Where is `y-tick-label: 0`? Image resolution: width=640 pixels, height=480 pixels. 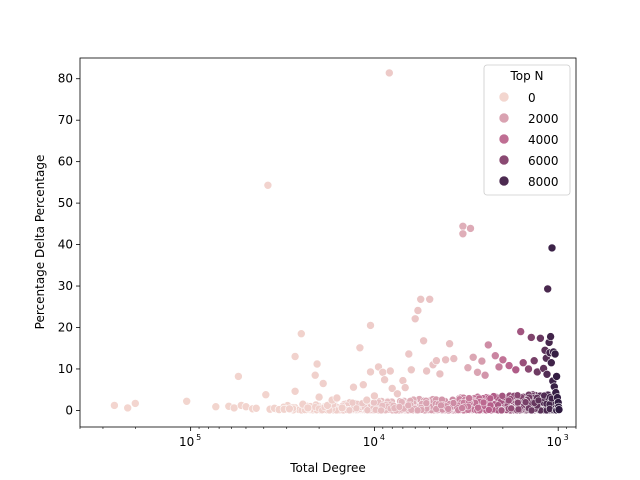
y-tick-label: 0 is located at coordinates (69, 410).